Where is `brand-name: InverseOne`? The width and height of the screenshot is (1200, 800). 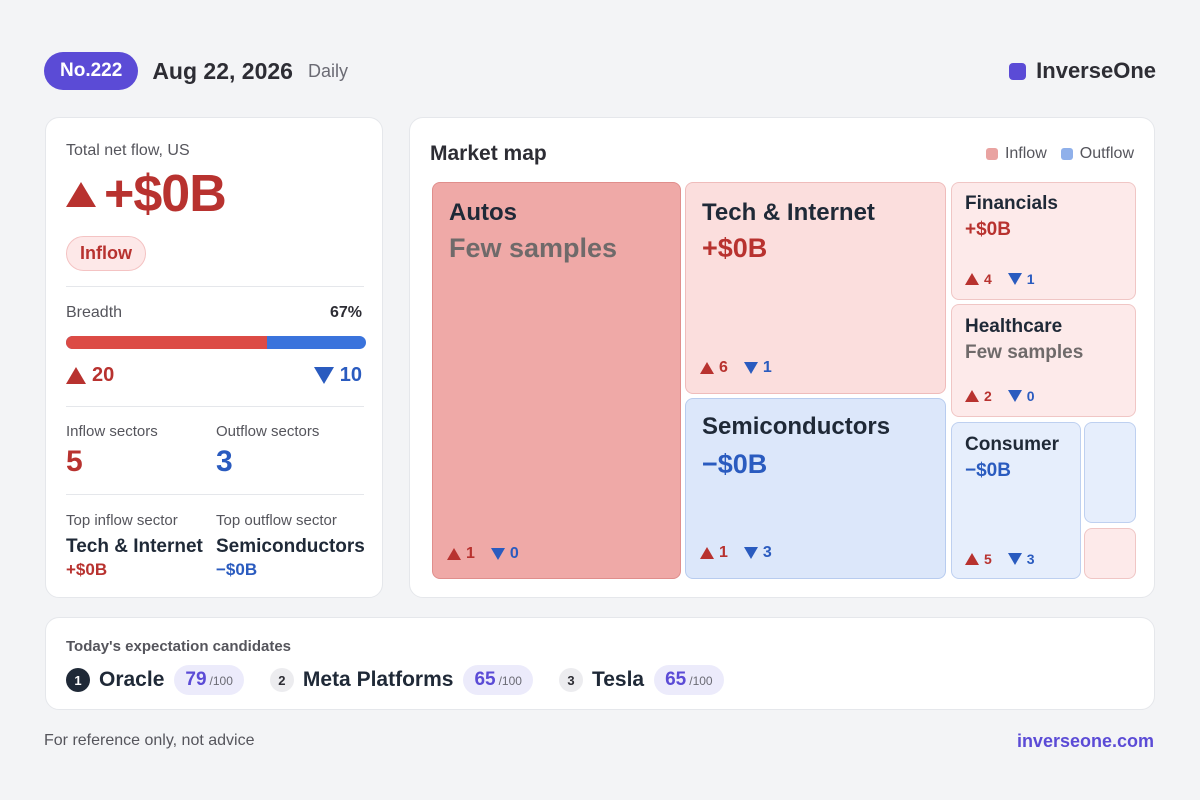 brand-name: InverseOne is located at coordinates (1096, 70).